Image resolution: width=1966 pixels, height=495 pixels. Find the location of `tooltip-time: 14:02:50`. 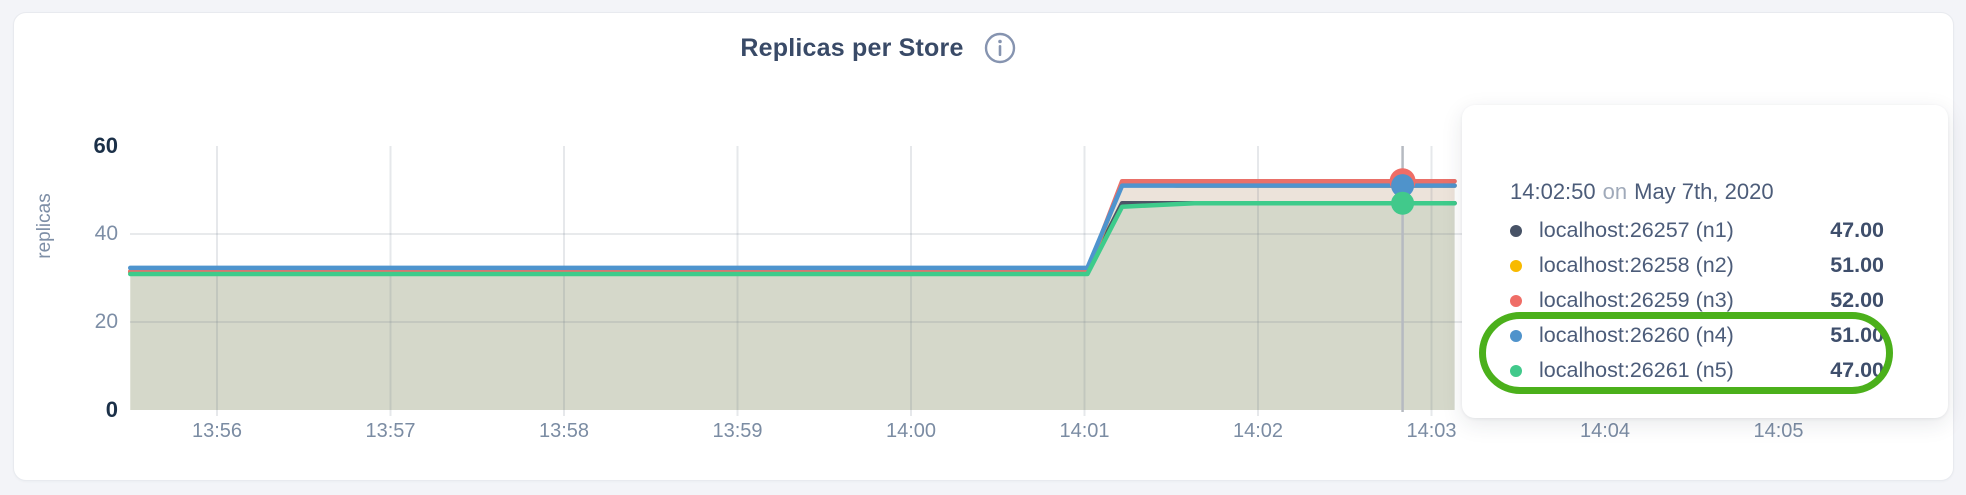

tooltip-time: 14:02:50 is located at coordinates (1553, 191).